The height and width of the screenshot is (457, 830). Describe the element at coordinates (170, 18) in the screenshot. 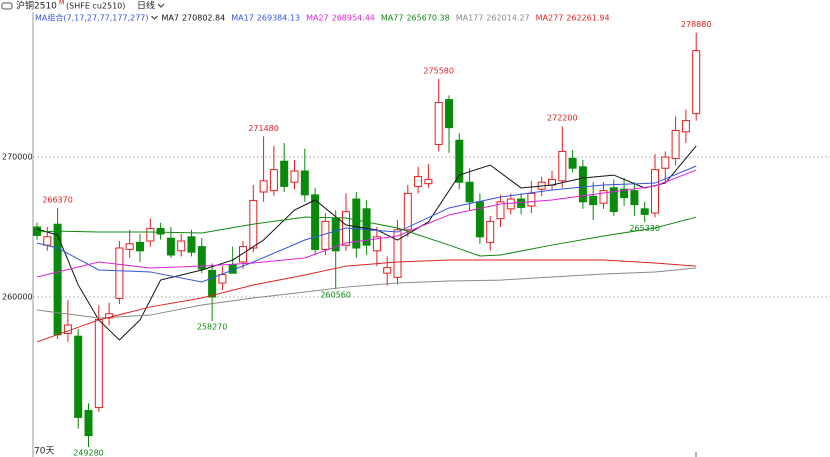

I see `legend-name: MA7` at that location.